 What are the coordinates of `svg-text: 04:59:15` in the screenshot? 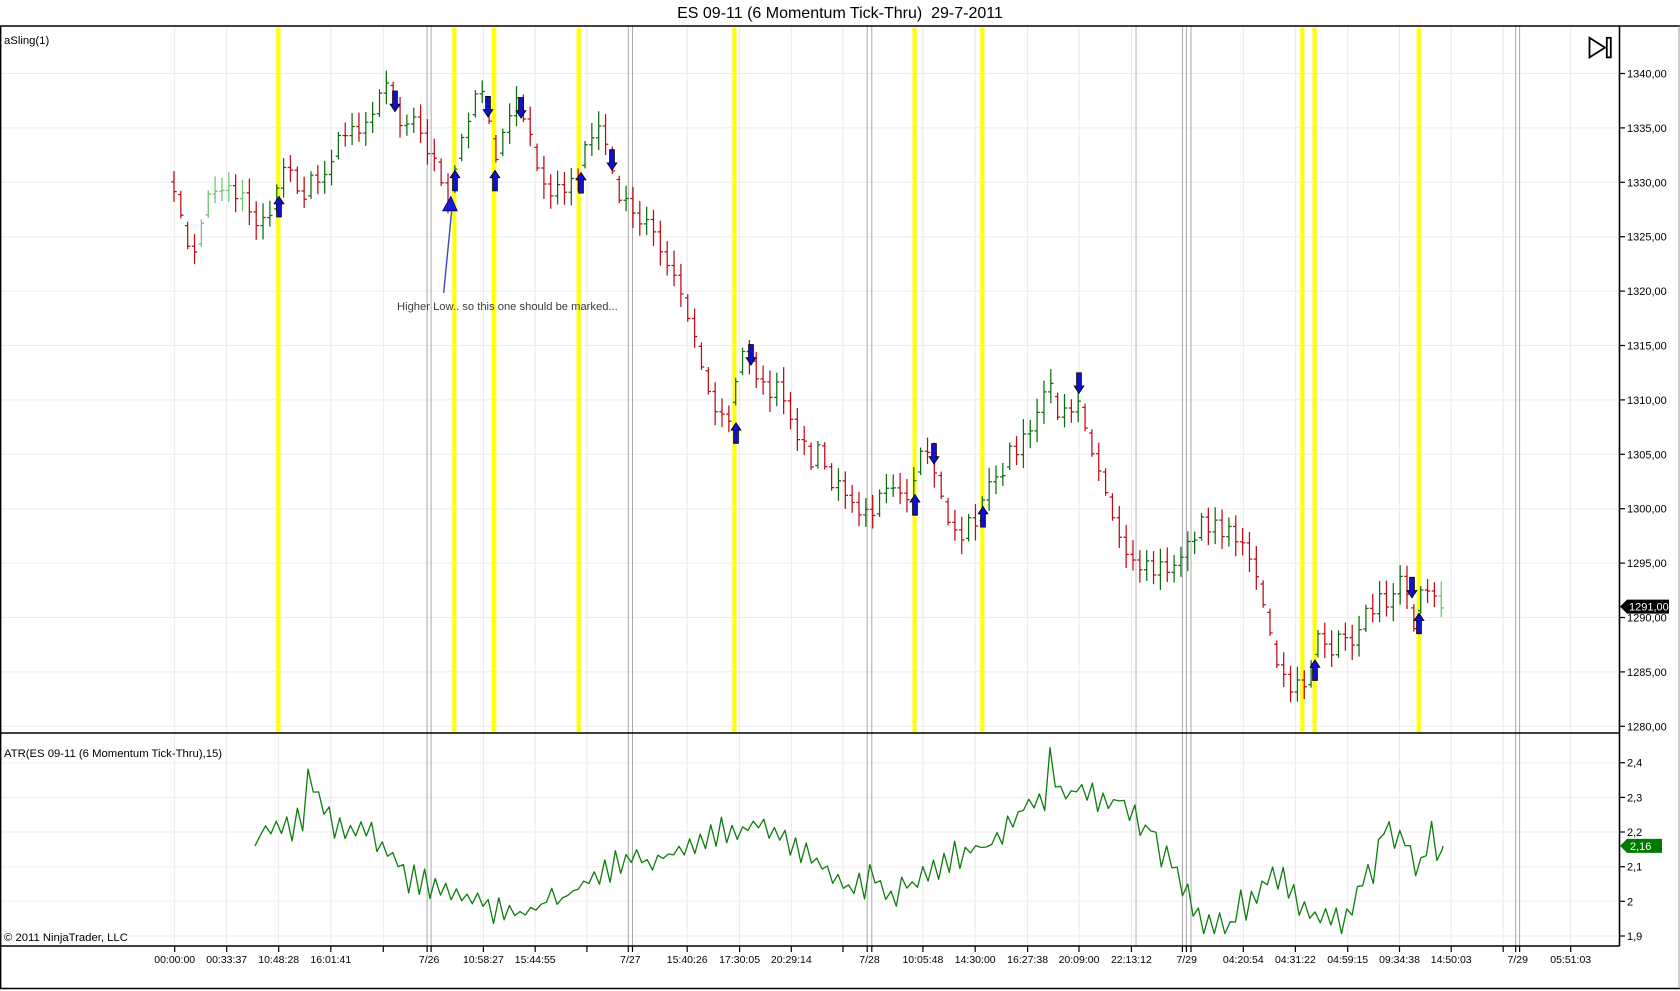 It's located at (1347, 960).